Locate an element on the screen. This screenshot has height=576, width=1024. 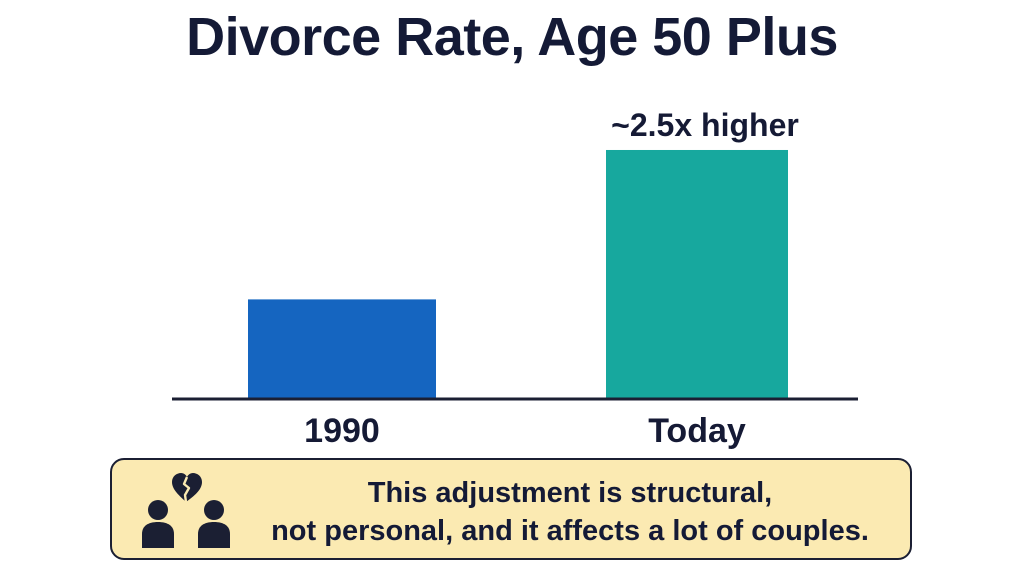
x-tick-label-today: Today is located at coordinates (697, 431).